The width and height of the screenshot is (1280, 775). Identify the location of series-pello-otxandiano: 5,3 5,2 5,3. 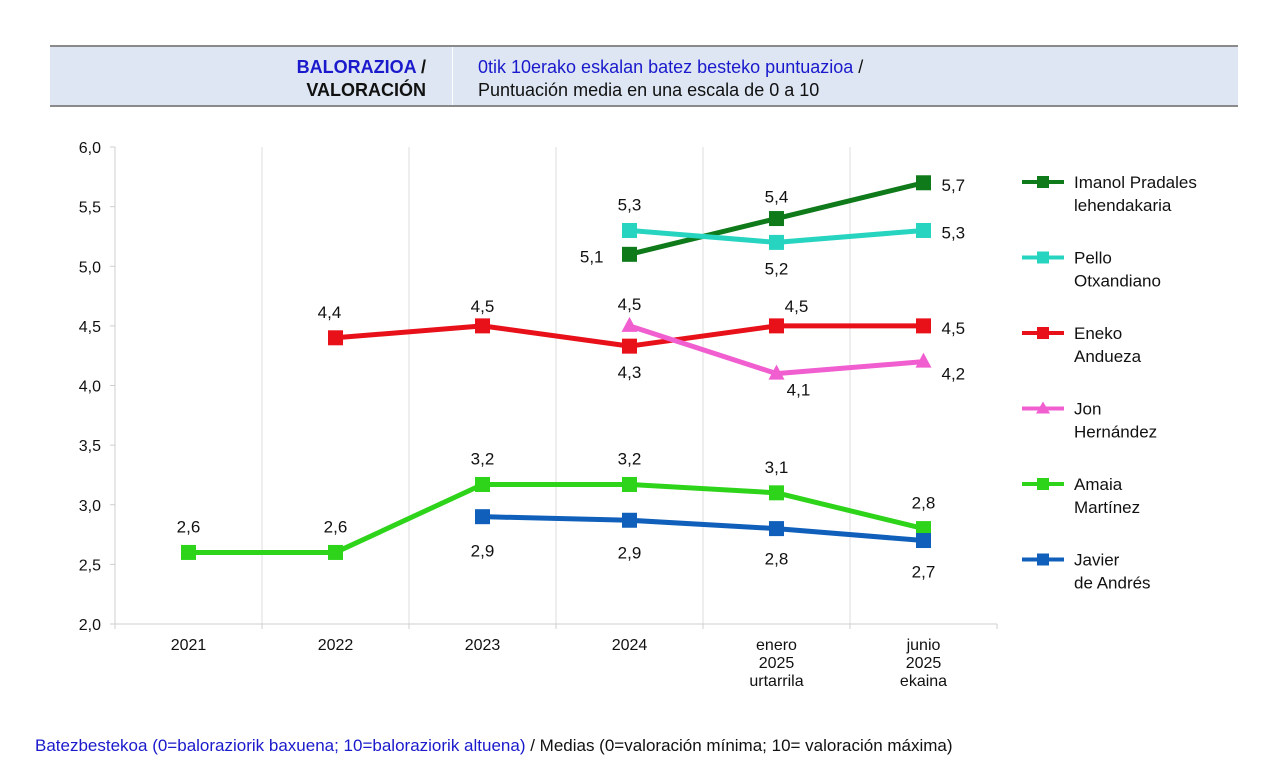
(791, 236).